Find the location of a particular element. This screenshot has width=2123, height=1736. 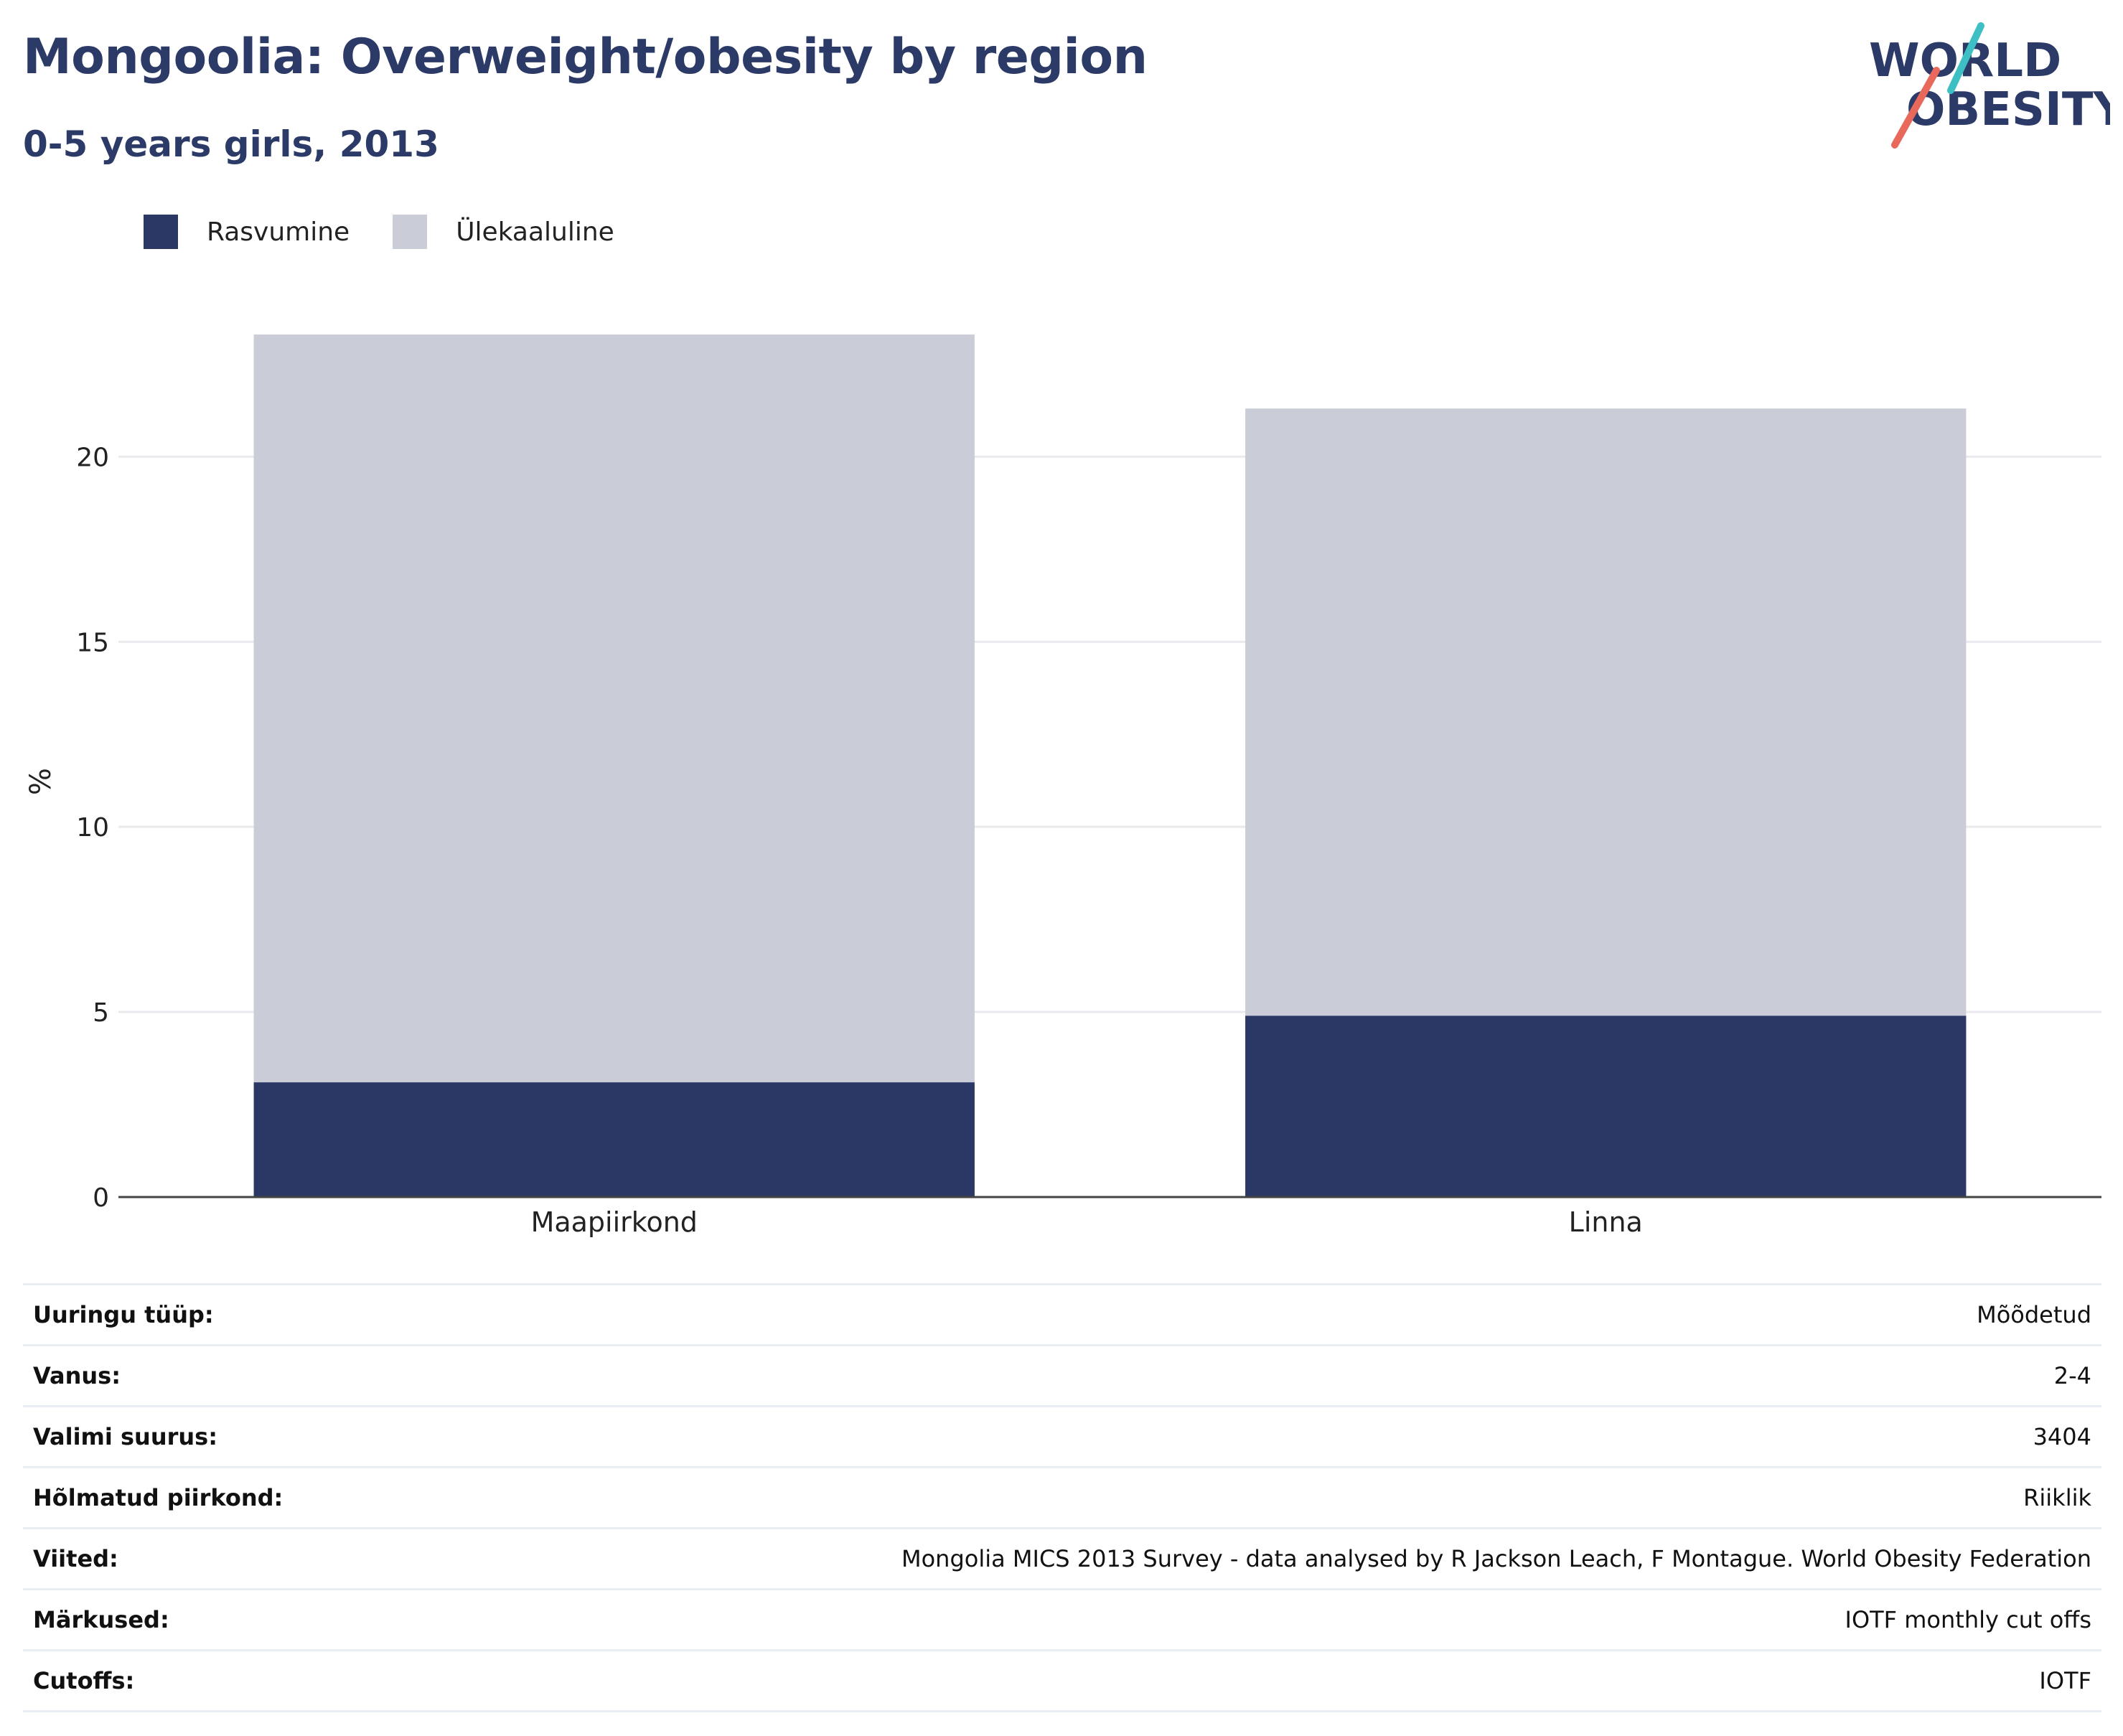

x-tick-label: Maapiirkond is located at coordinates (614, 1222).